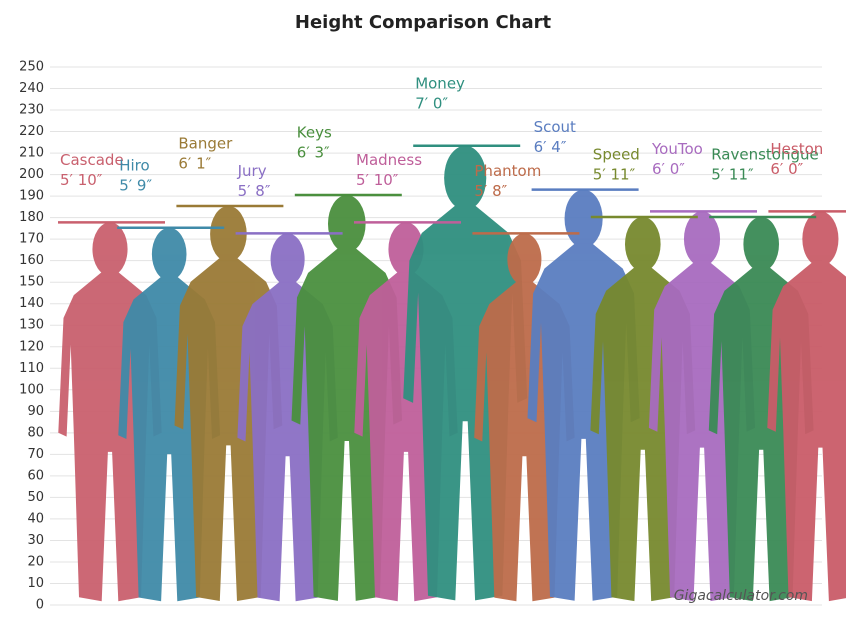  Describe the element at coordinates (550, 147) in the screenshot. I see `height-label: 6′ 4″` at that location.